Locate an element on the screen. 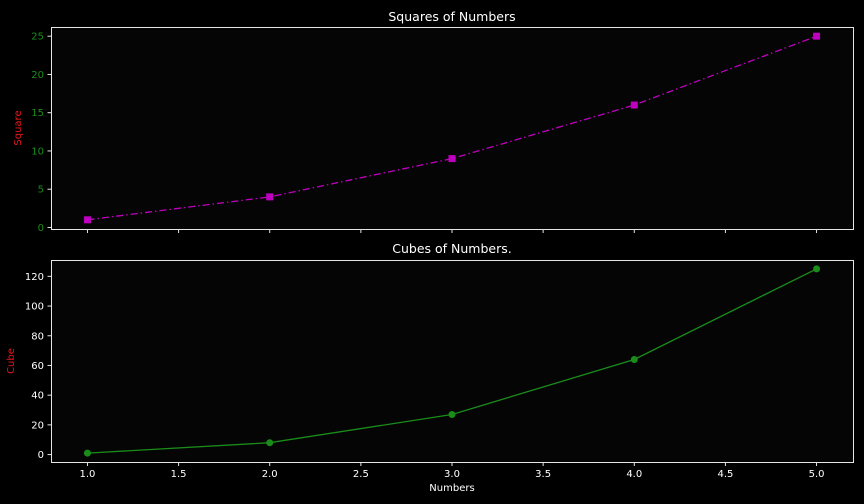  x-tick-label: 3.0 is located at coordinates (452, 474).